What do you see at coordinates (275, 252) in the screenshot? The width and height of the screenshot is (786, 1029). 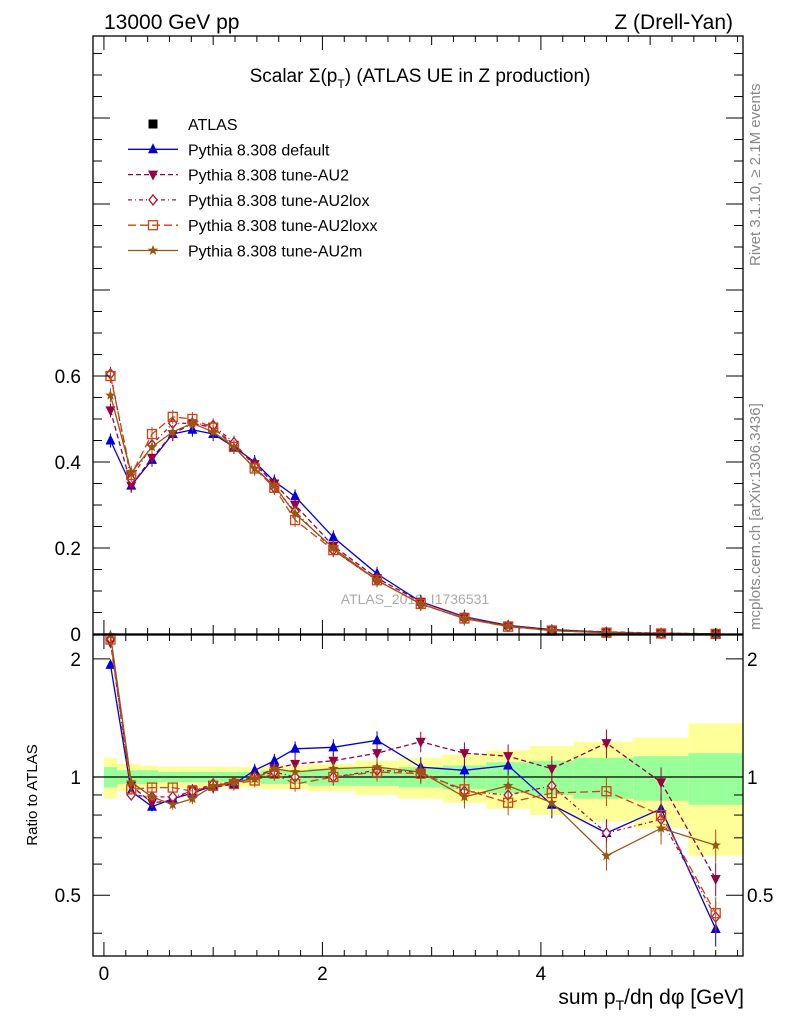 I see `legend-label: Pythia 8.308 tune-AU2m` at bounding box center [275, 252].